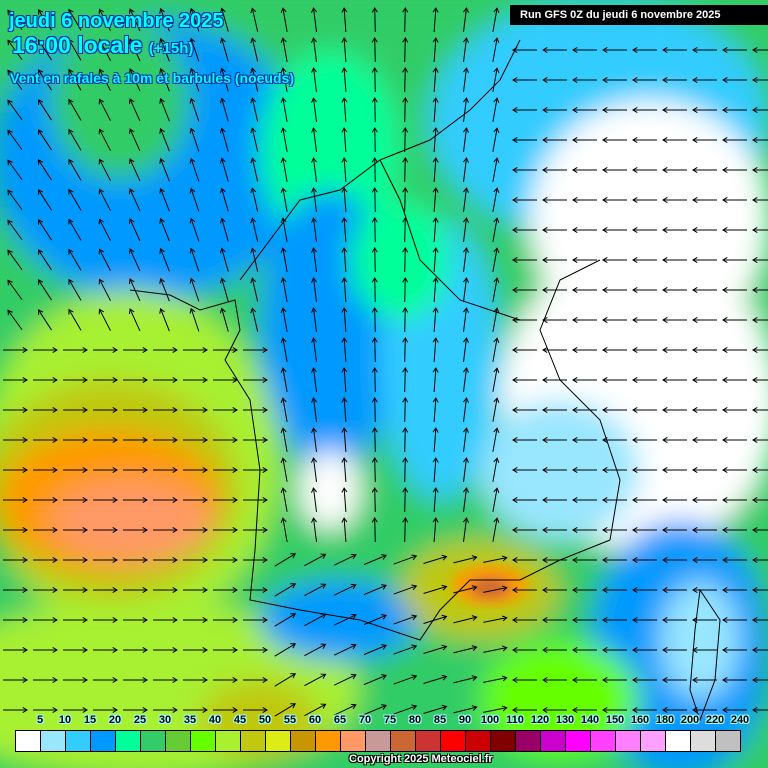  Describe the element at coordinates (640, 720) in the screenshot. I see `legend-label: 160` at that location.